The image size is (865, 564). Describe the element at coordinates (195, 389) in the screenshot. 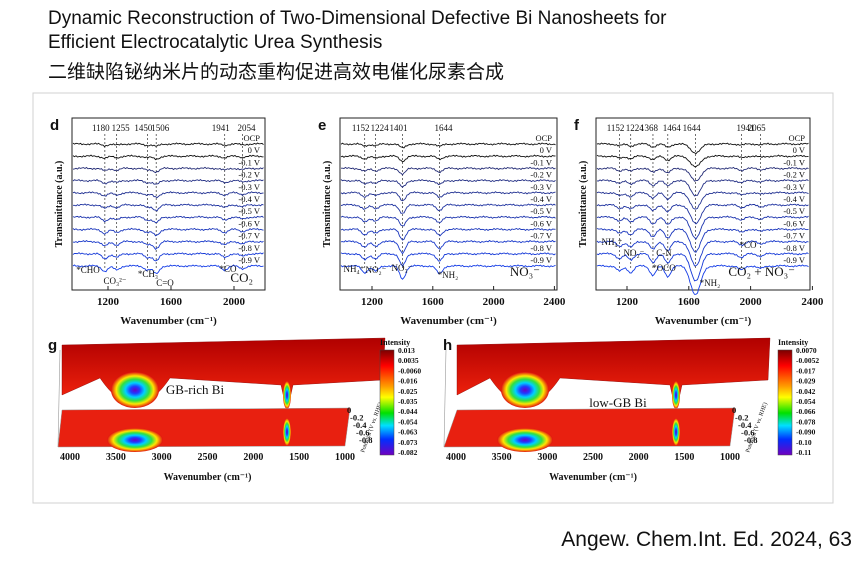

I see `map-name: GB-rich Bi` at that location.